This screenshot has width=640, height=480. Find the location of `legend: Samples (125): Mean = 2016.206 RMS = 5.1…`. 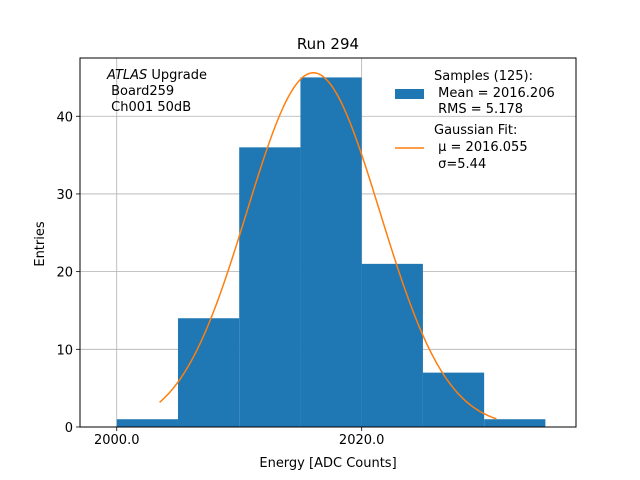

legend: Samples (125): Mean = 2016.206 RMS = 5.1… is located at coordinates (475, 120).